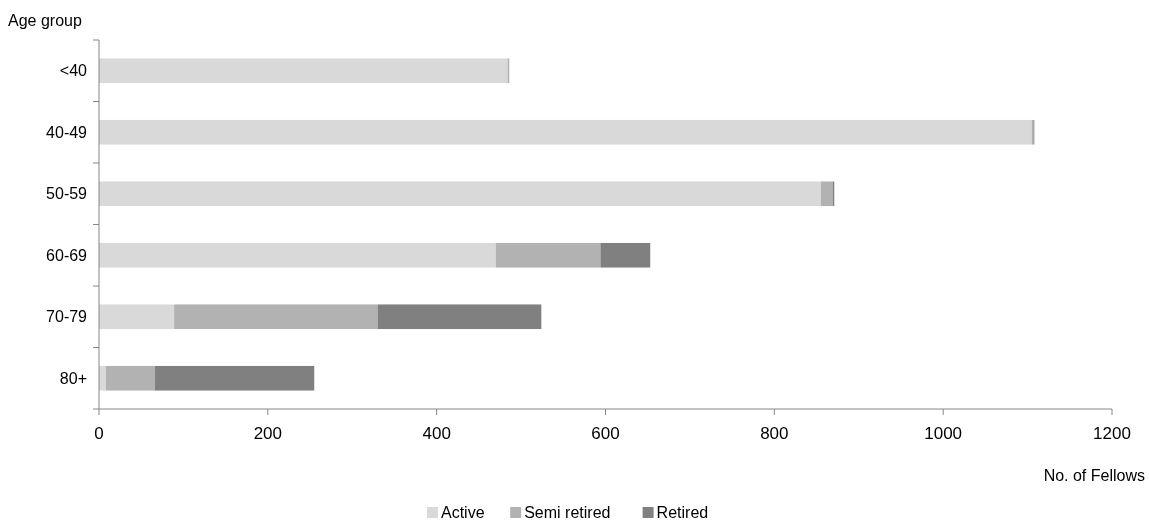  What do you see at coordinates (463, 512) in the screenshot?
I see `legend-label: Active` at bounding box center [463, 512].